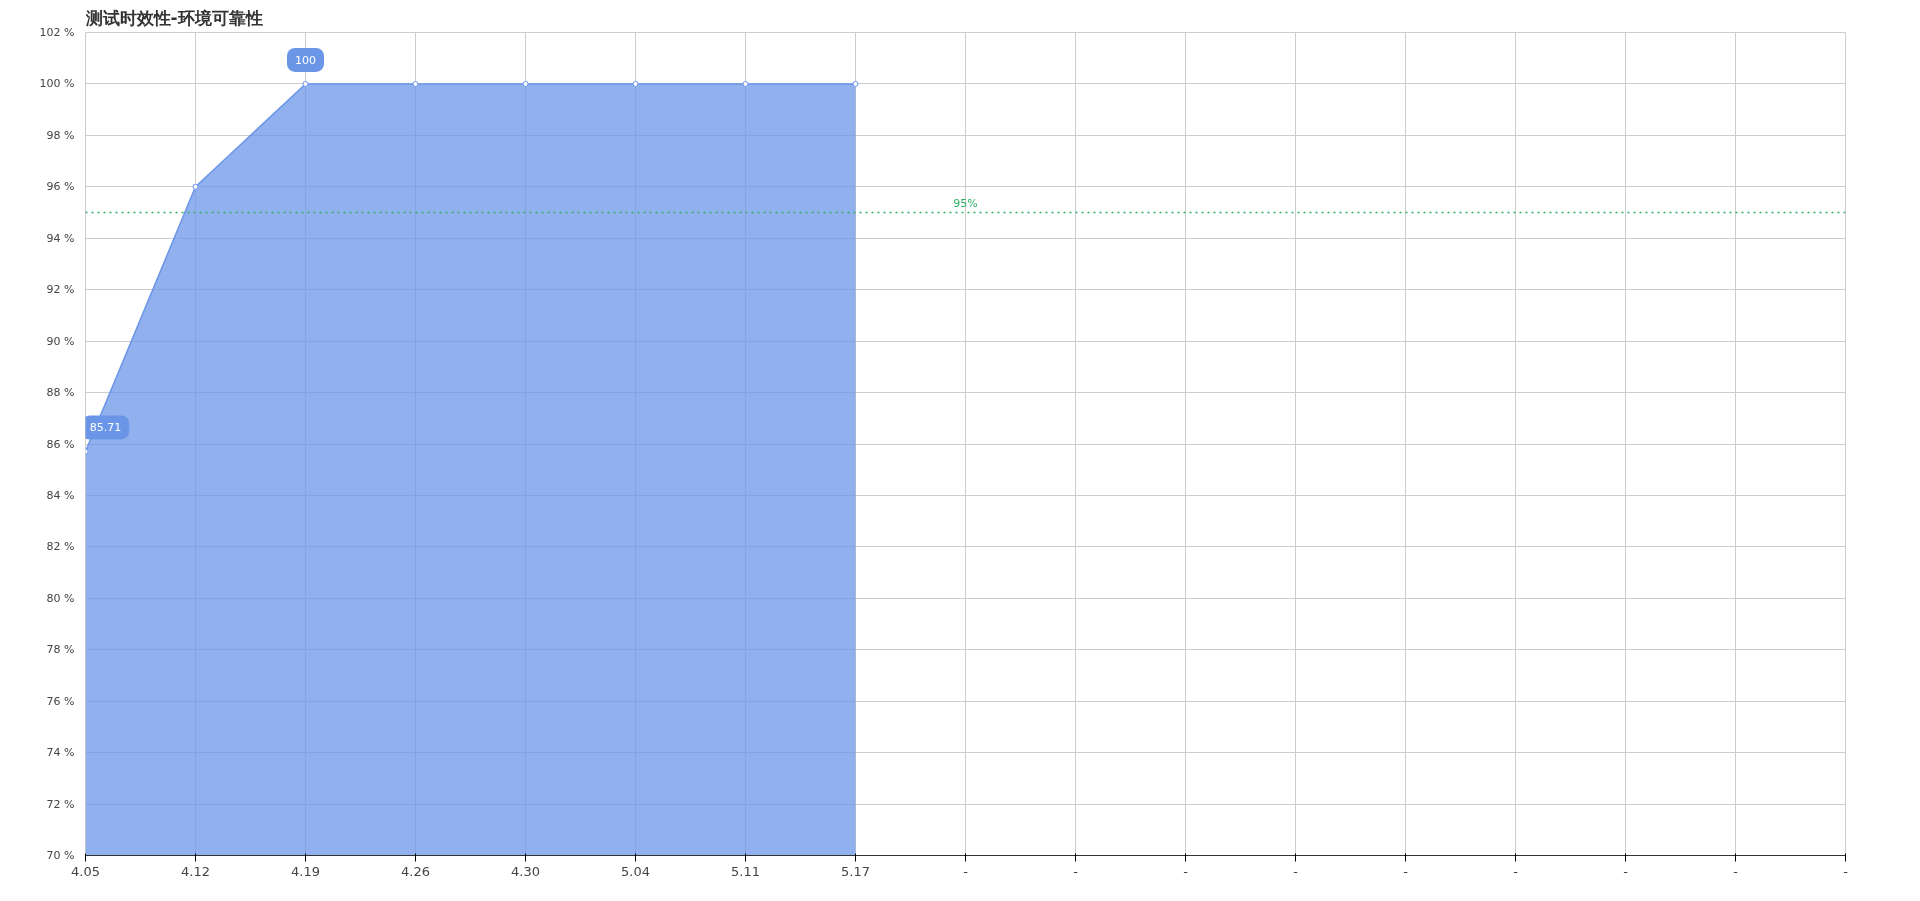 This screenshot has width=1920, height=901. What do you see at coordinates (60, 855) in the screenshot?
I see `y-tick-label: 70 %` at bounding box center [60, 855].